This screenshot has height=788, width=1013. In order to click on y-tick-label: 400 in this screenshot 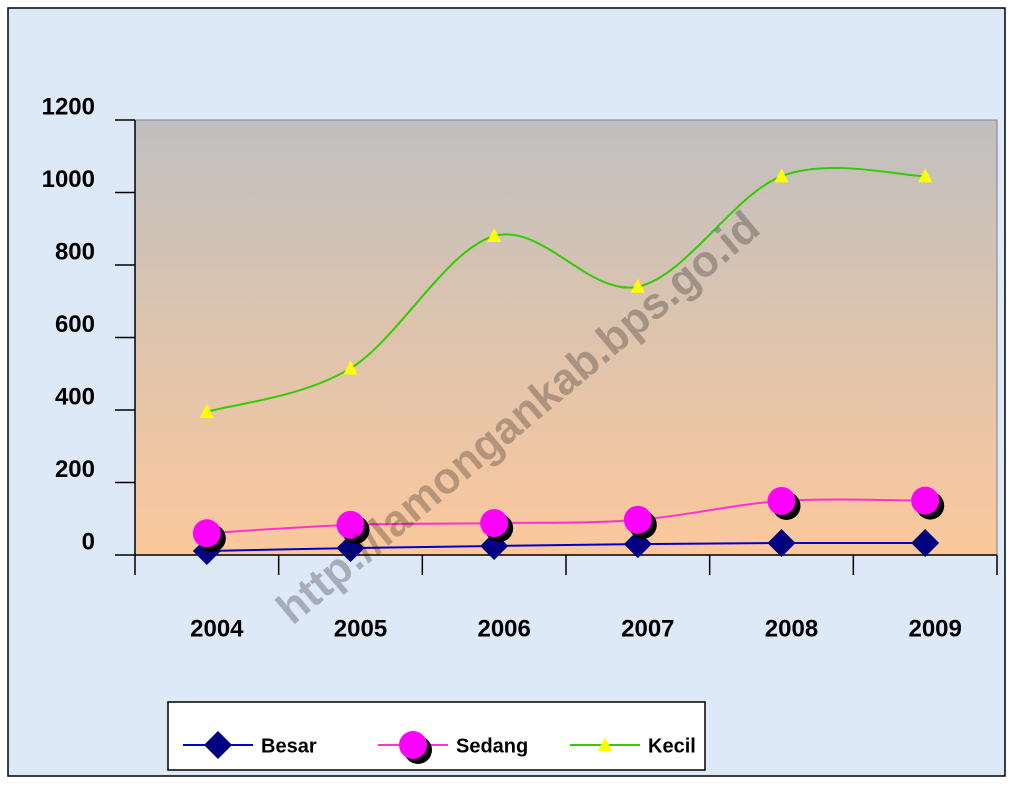, I will do `click(75, 396)`.